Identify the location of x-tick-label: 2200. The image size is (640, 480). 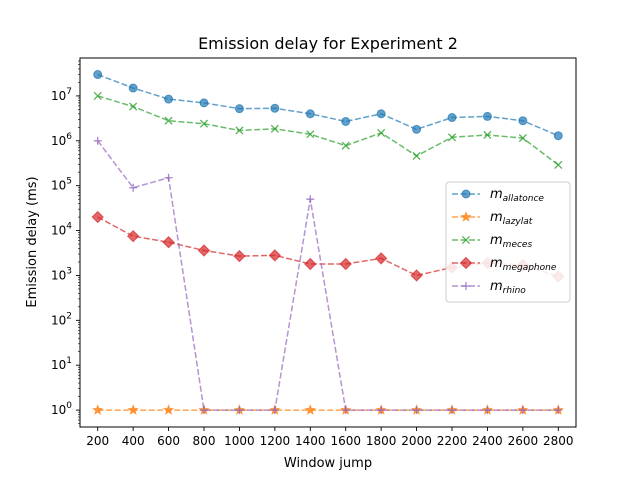
(452, 441).